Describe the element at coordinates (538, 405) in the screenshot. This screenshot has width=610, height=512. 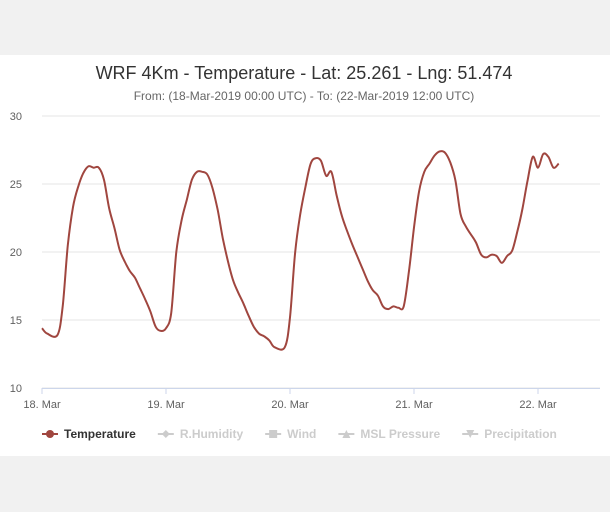
I see `x-tick-label: 22. Mar` at that location.